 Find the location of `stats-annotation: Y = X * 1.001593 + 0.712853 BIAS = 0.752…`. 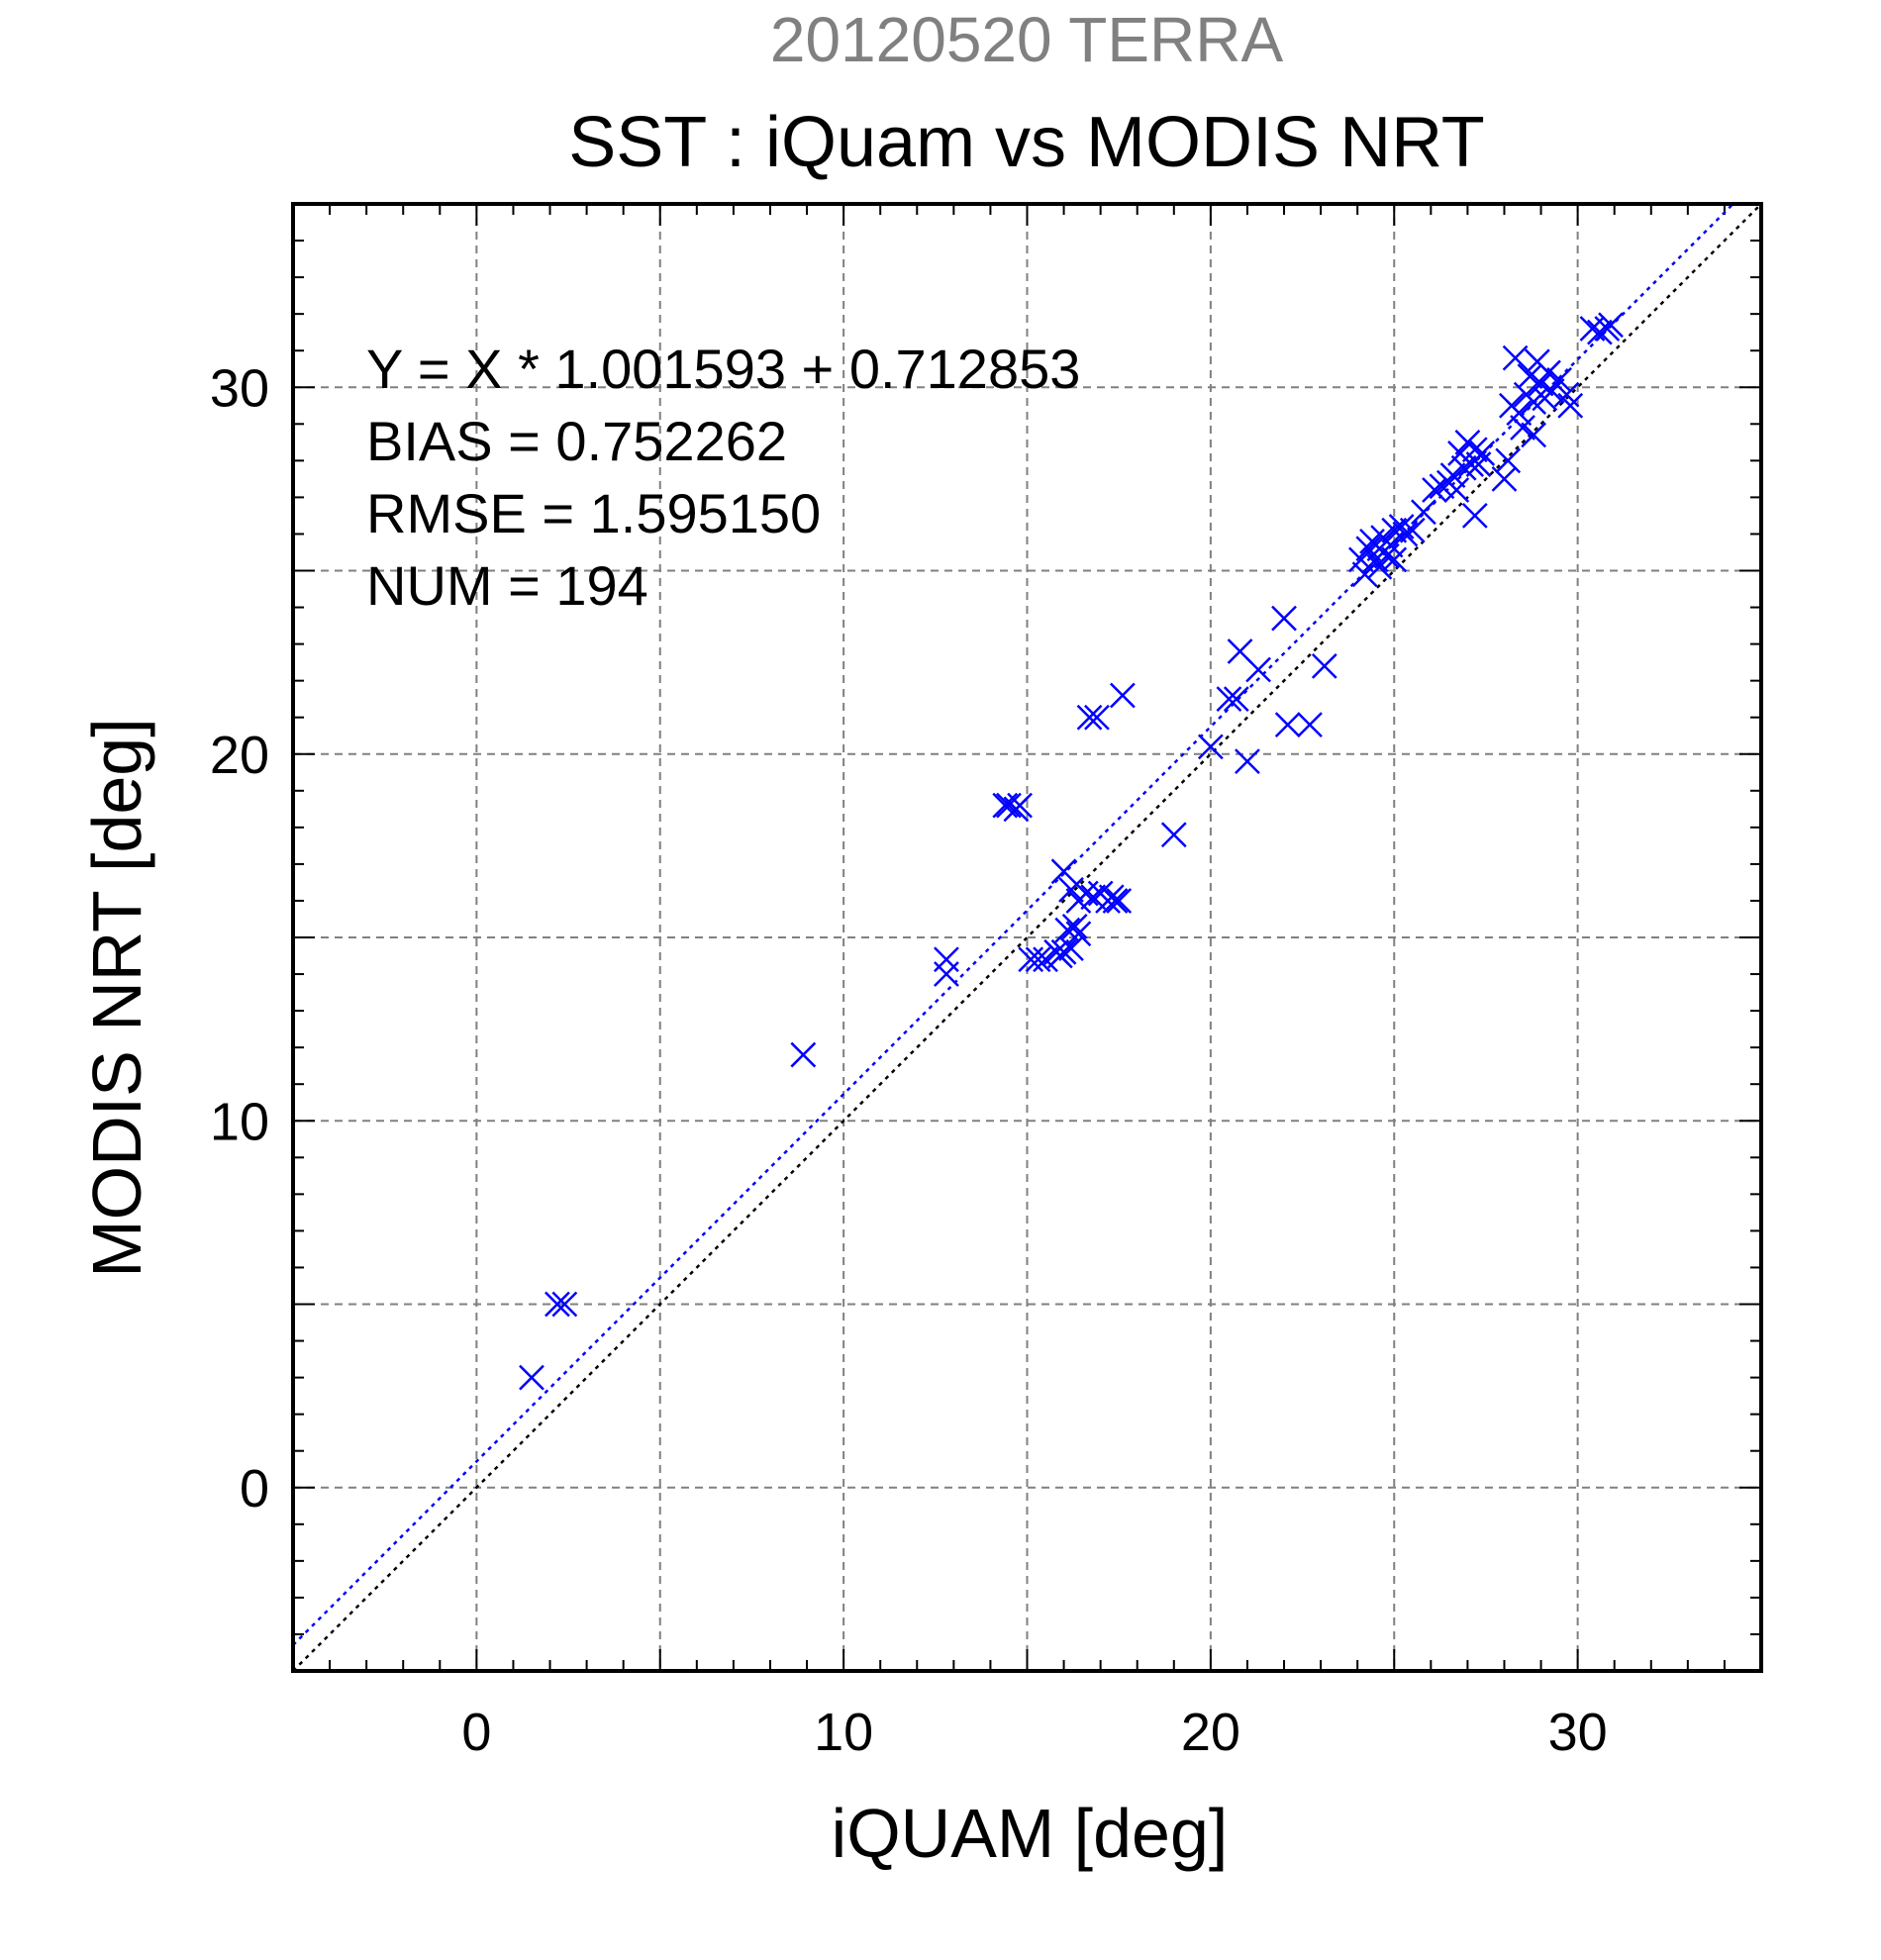

stats-annotation: Y = X * 1.001593 + 0.712853 BIAS = 0.752… is located at coordinates (723, 477).